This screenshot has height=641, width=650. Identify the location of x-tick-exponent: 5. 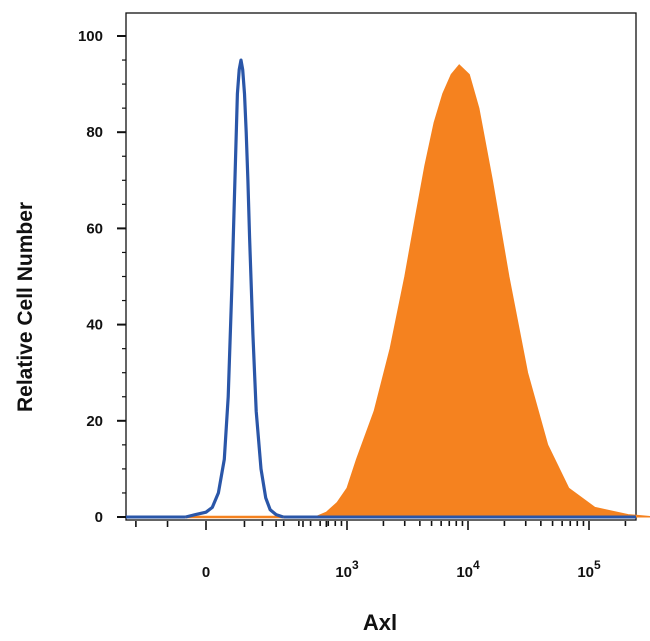
(597, 565).